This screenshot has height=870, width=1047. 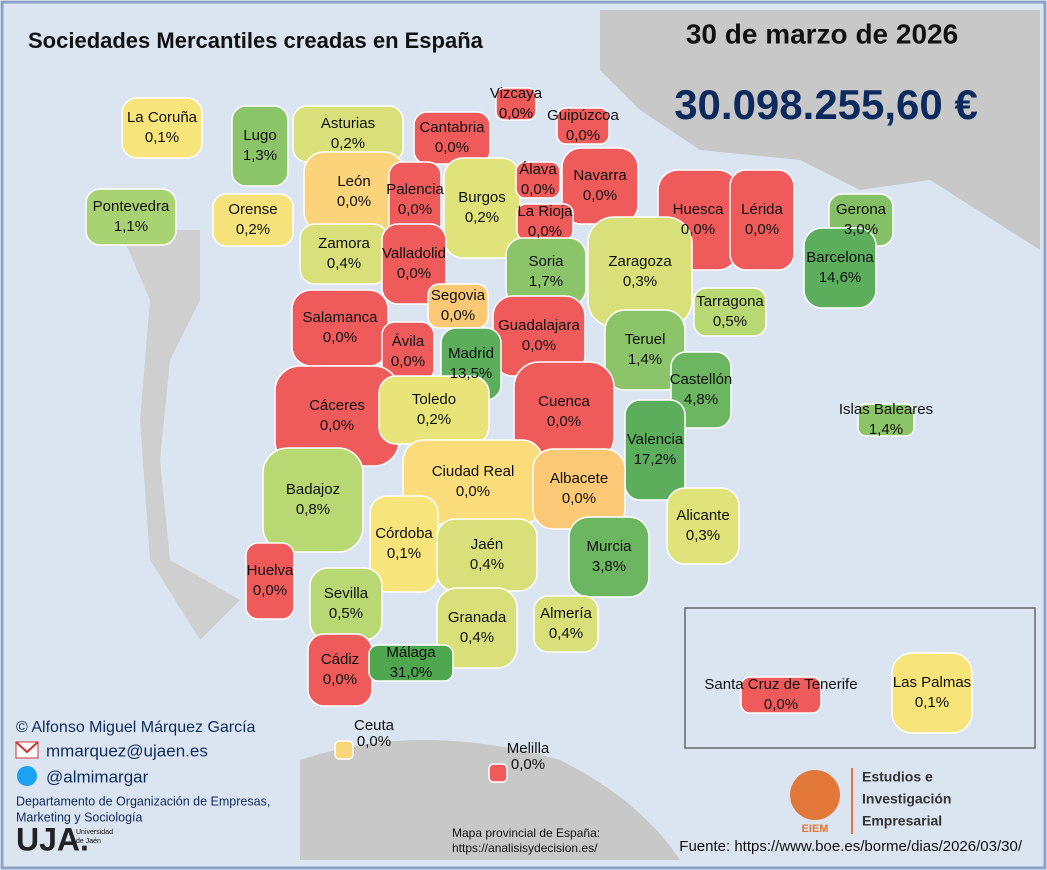 What do you see at coordinates (840, 257) in the screenshot?
I see `province-name: Barcelona` at bounding box center [840, 257].